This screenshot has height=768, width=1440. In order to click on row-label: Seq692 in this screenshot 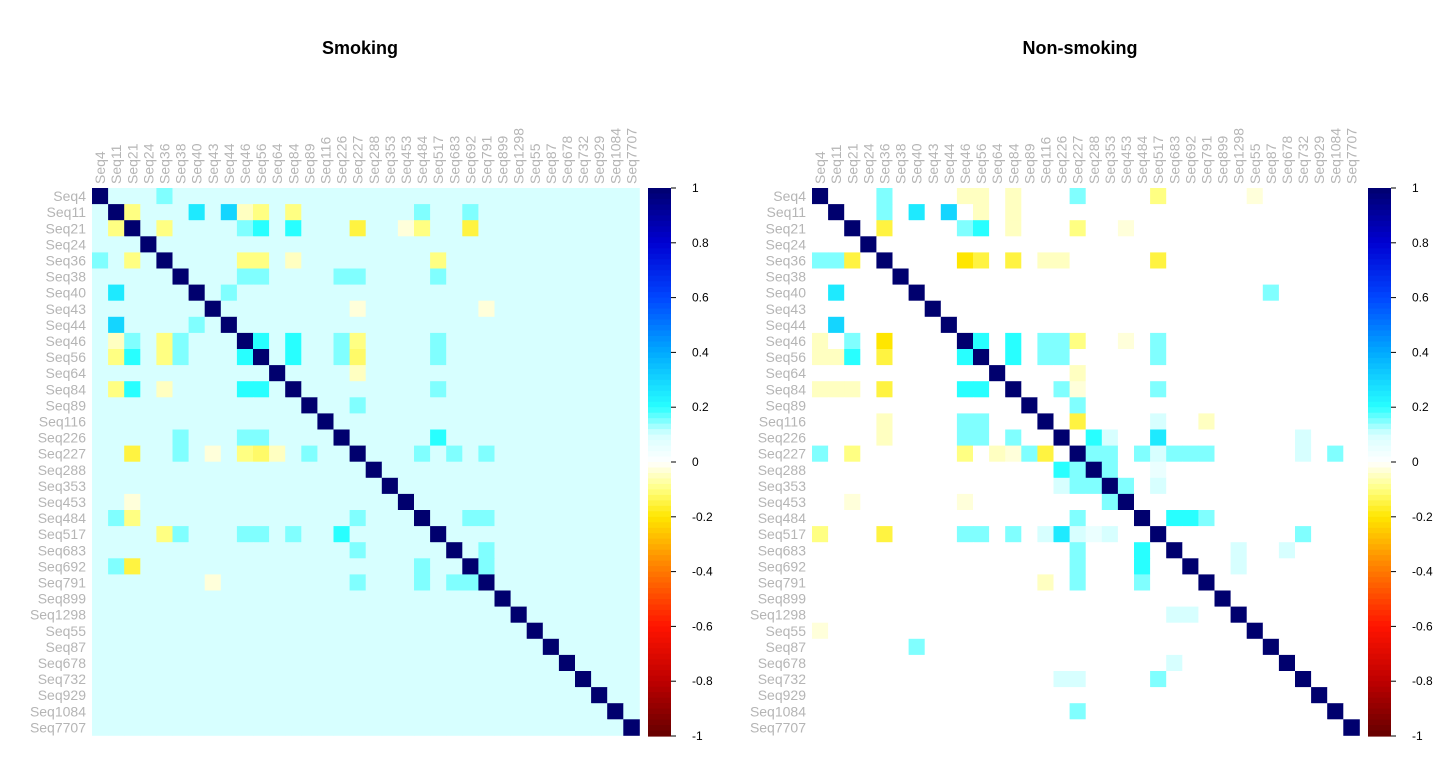, I will do `click(62, 566)`.